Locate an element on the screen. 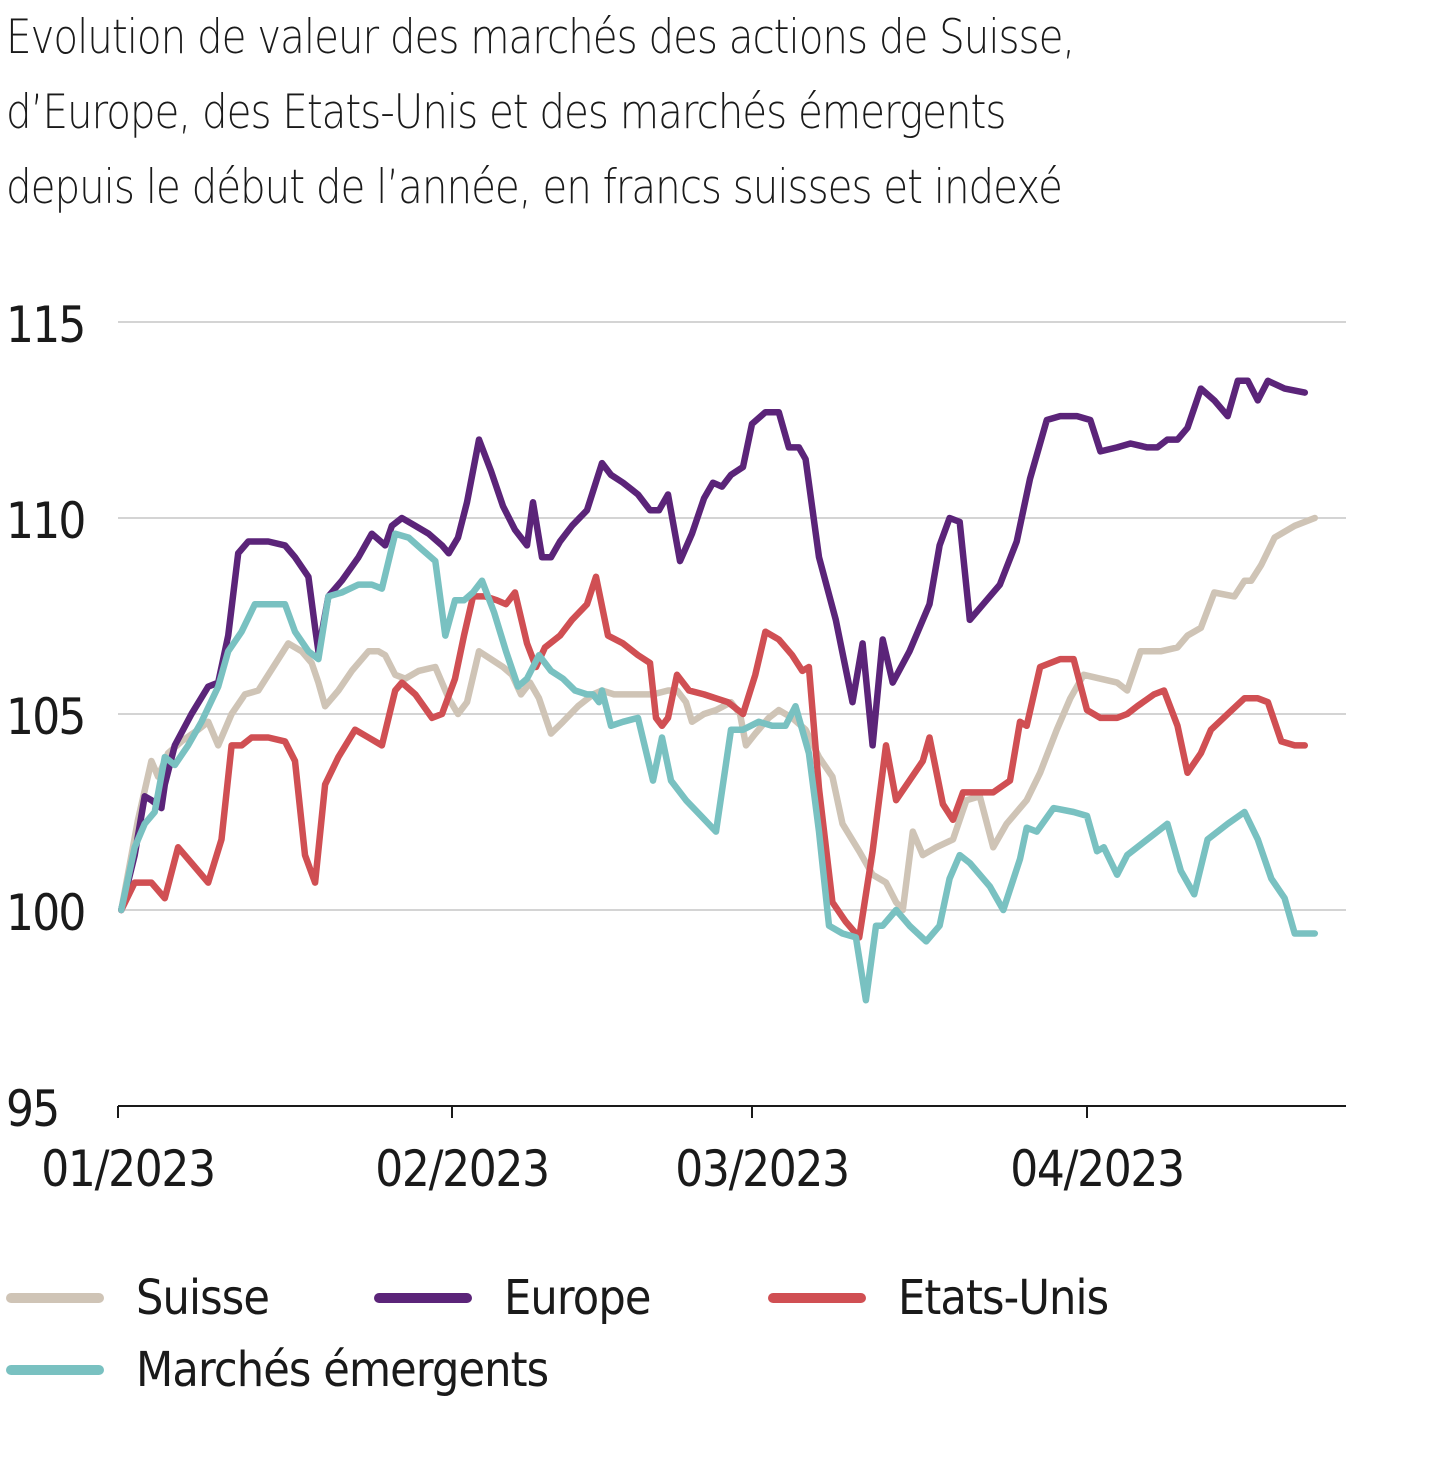  legend-item-marches-emergents: Marchés émergents is located at coordinates (297, 1370).